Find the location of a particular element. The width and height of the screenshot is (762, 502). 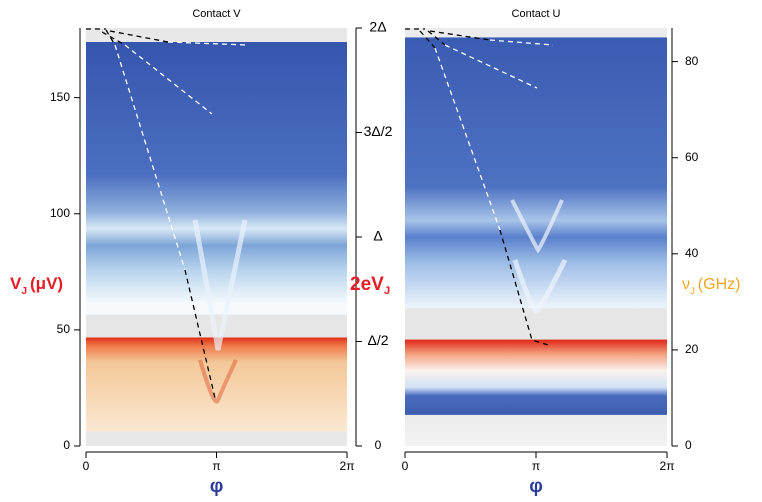

axis-label: νJ (GHz) is located at coordinates (711, 286).